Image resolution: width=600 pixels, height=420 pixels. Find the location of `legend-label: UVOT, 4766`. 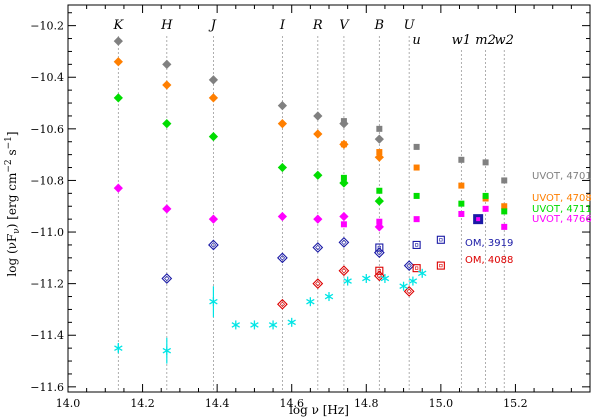

legend-label: UVOT, 4766 is located at coordinates (562, 219).